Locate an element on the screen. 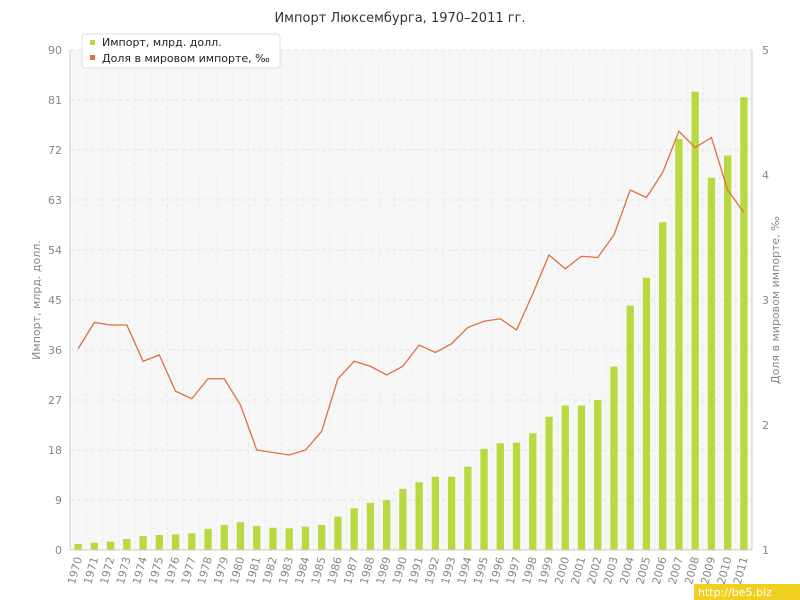 This screenshot has height=600, width=800. legend-box is located at coordinates (181, 51).